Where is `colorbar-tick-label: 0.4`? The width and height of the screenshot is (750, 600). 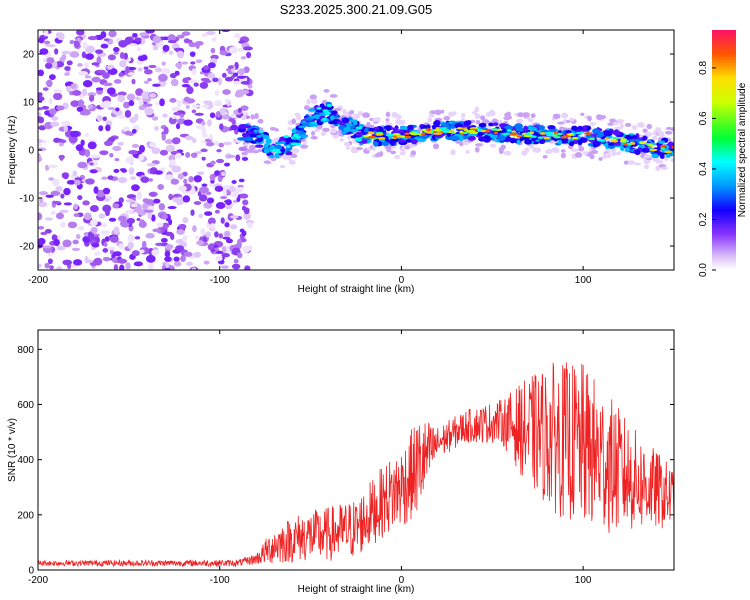 colorbar-tick-label: 0.4 is located at coordinates (703, 169).